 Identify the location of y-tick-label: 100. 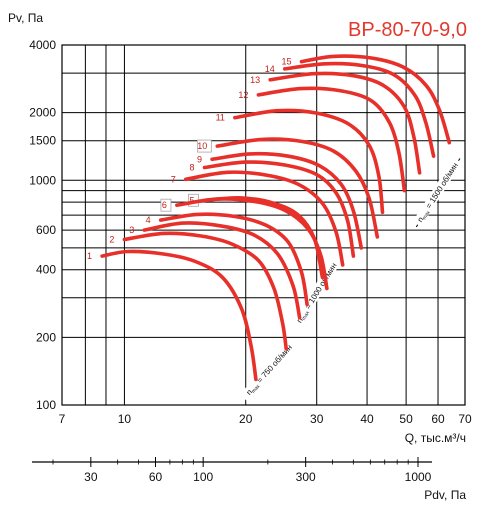
(46, 405).